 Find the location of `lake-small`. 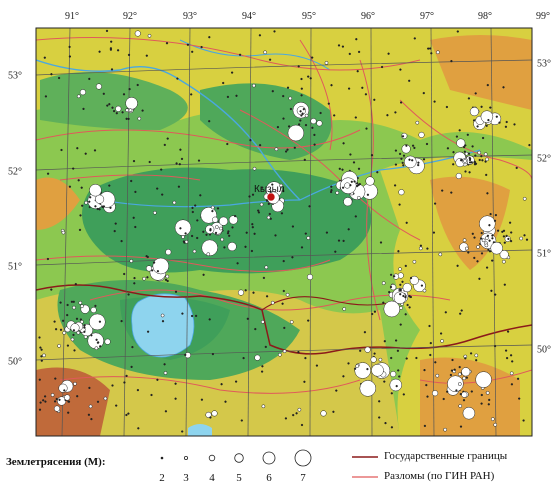

lake-small is located at coordinates (200, 430).